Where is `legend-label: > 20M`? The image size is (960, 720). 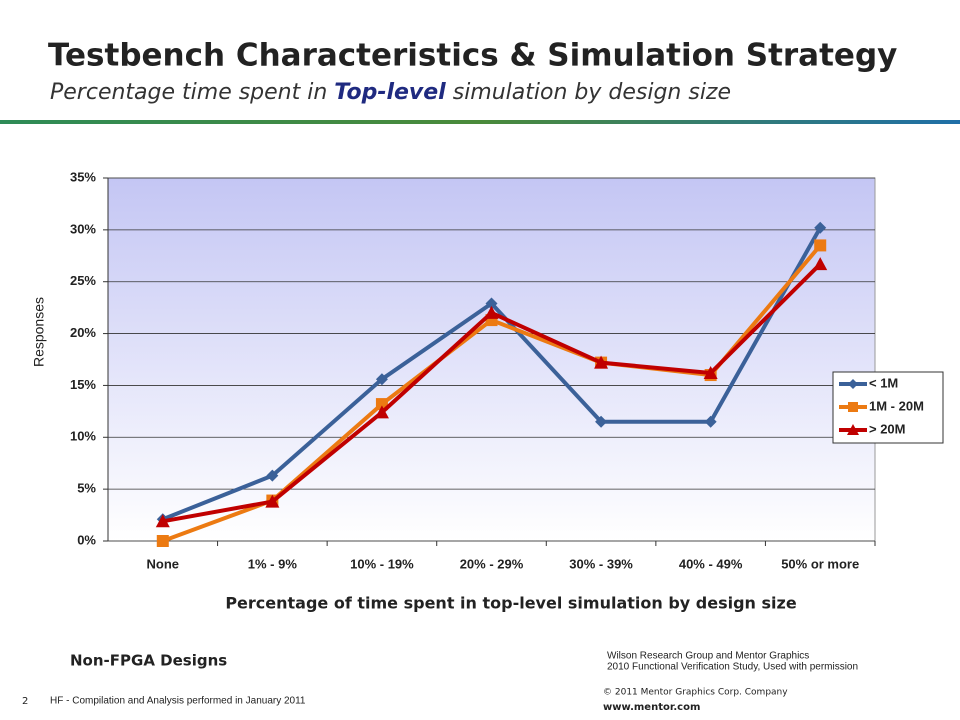 legend-label: > 20M is located at coordinates (887, 428).